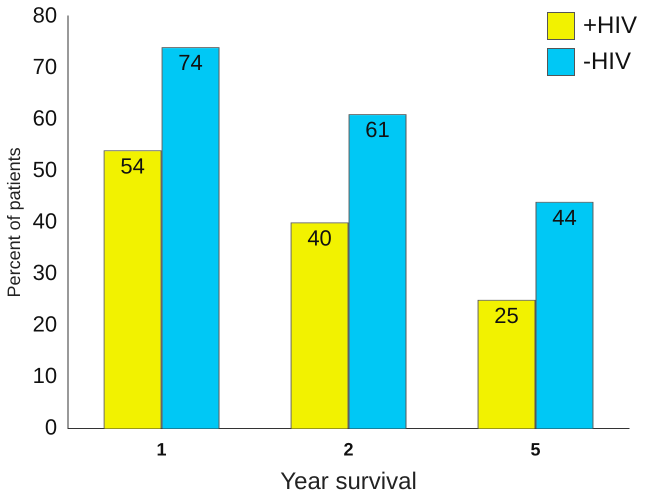 Image resolution: width=649 pixels, height=501 pixels. Describe the element at coordinates (377, 129) in the screenshot. I see `data-label: 61` at that location.